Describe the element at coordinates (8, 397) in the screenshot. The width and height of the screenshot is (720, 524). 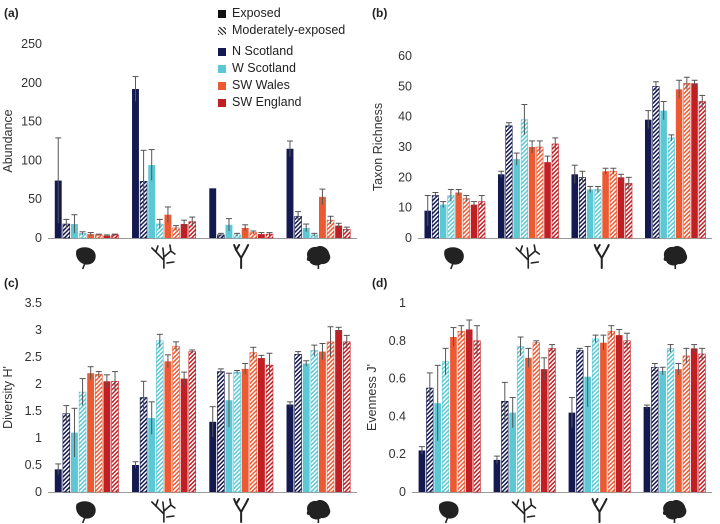
I see `y-axis-label: Diversity H'` at that location.